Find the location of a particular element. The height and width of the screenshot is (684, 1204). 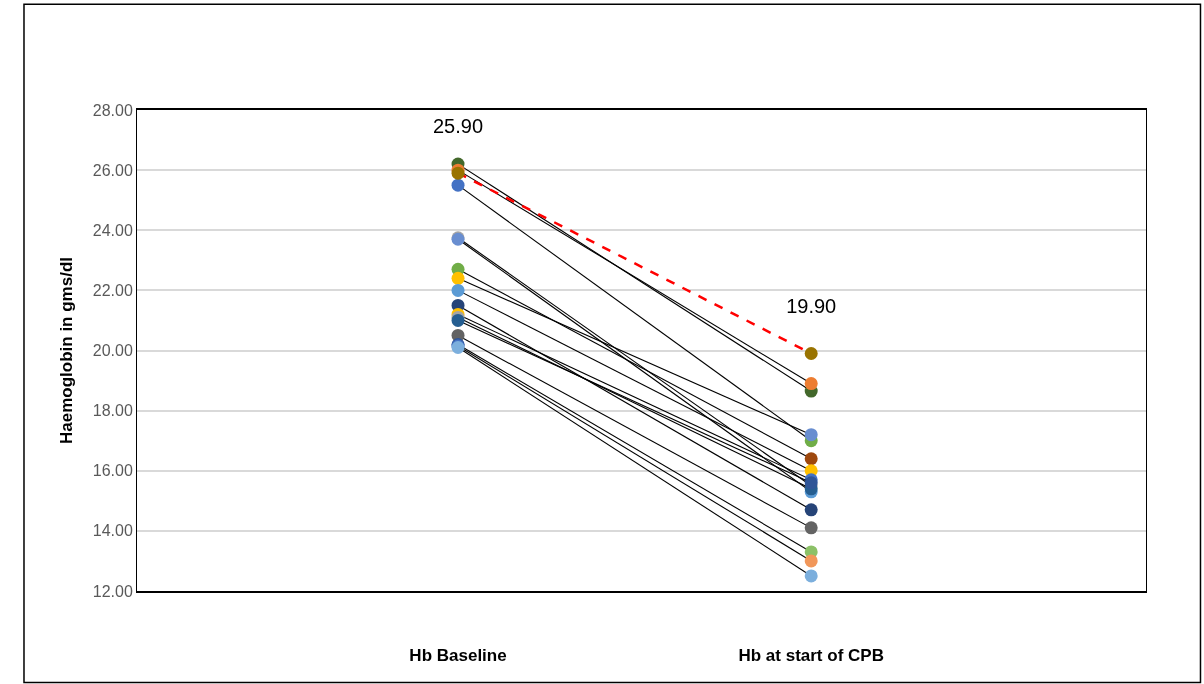

data-label: 25.90 is located at coordinates (458, 126).